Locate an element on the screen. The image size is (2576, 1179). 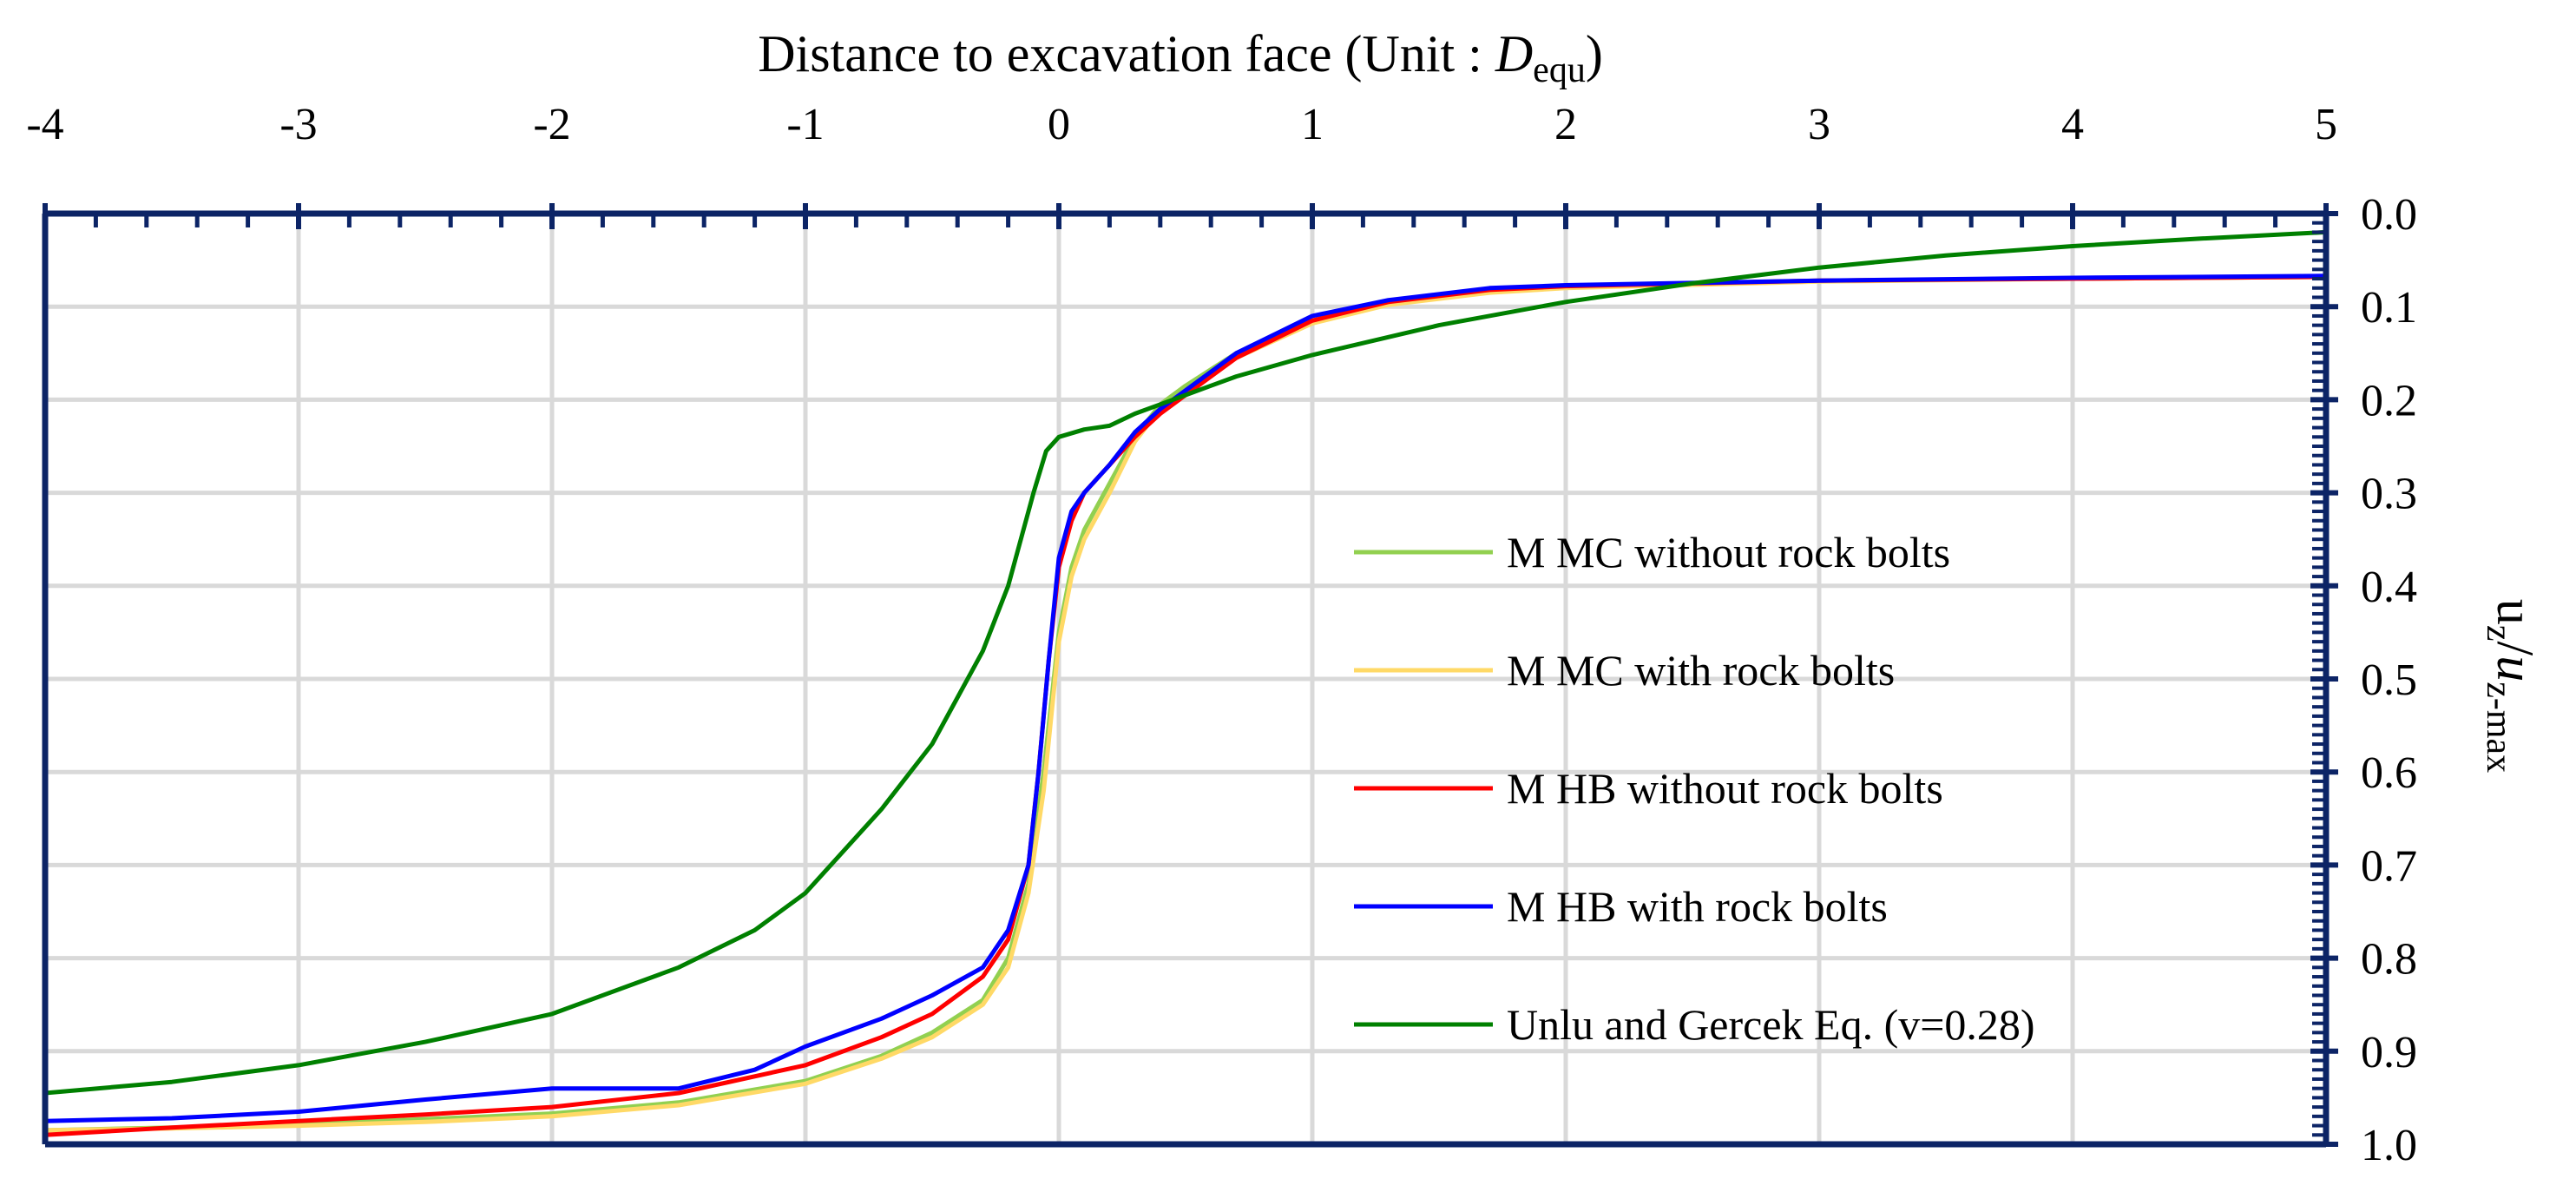
x-tick-label: 2 is located at coordinates (1565, 124).